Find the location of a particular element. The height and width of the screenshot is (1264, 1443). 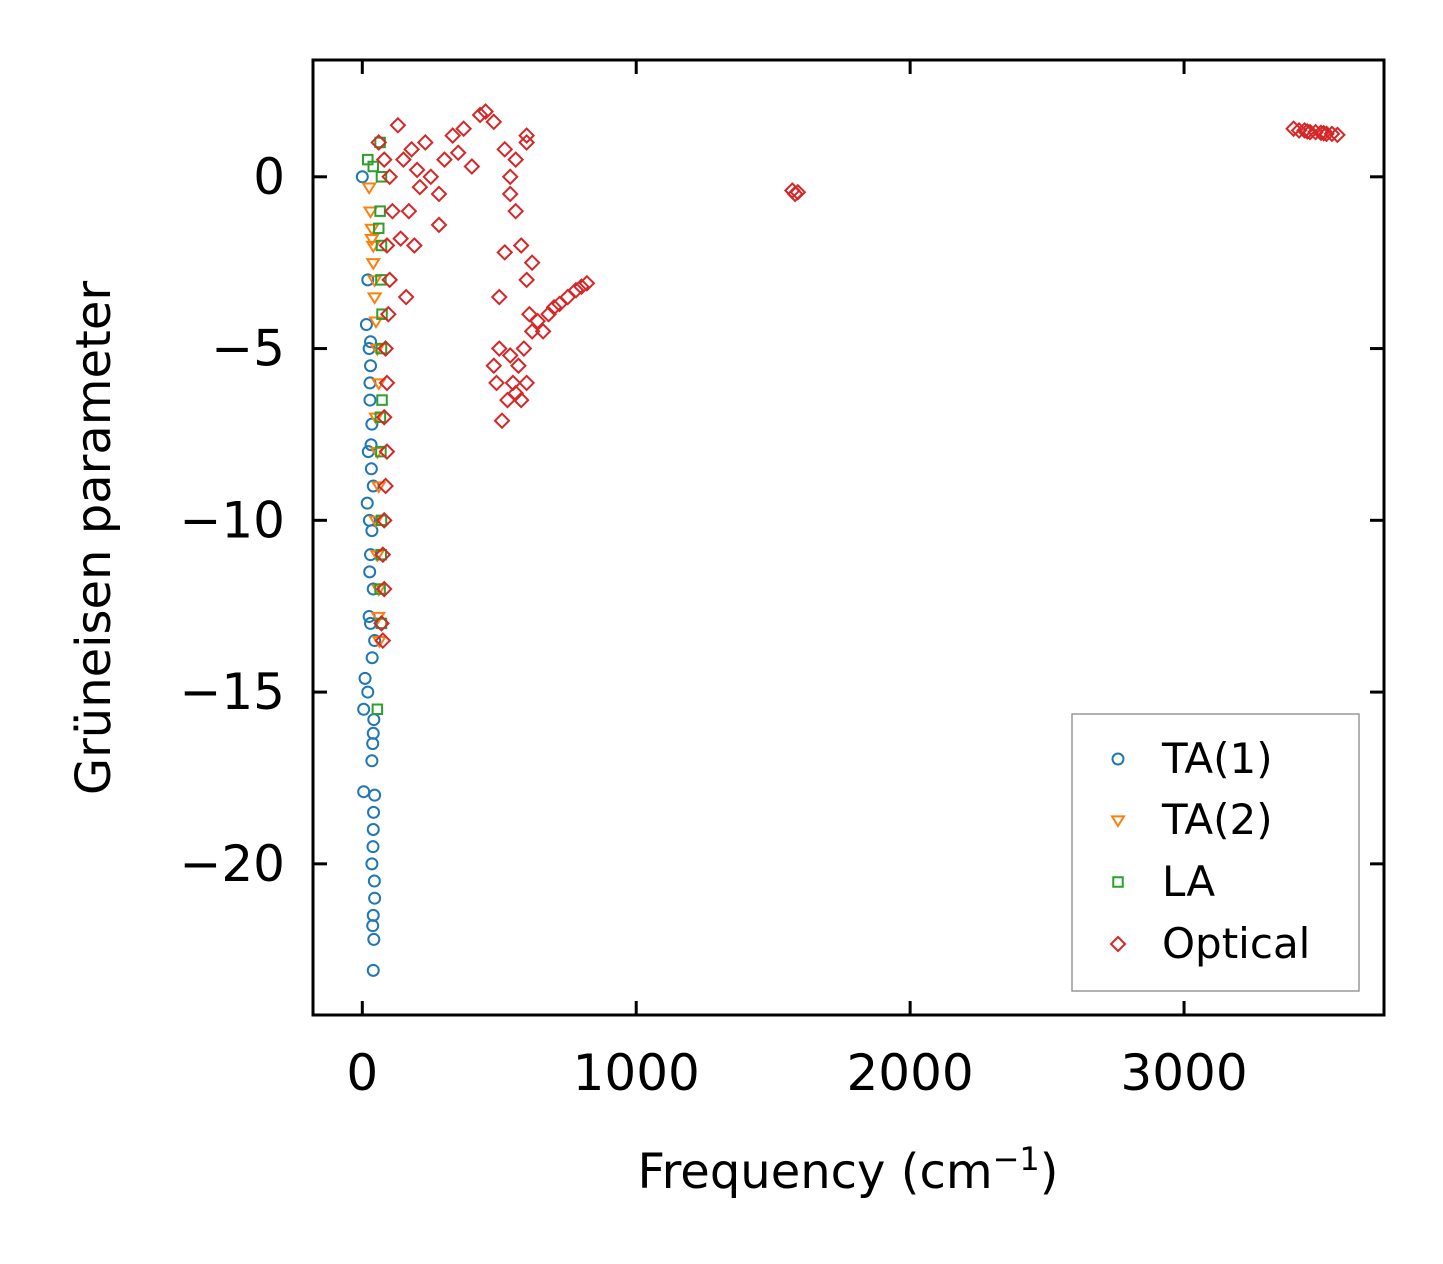

legend-marker-la is located at coordinates (1118, 882).